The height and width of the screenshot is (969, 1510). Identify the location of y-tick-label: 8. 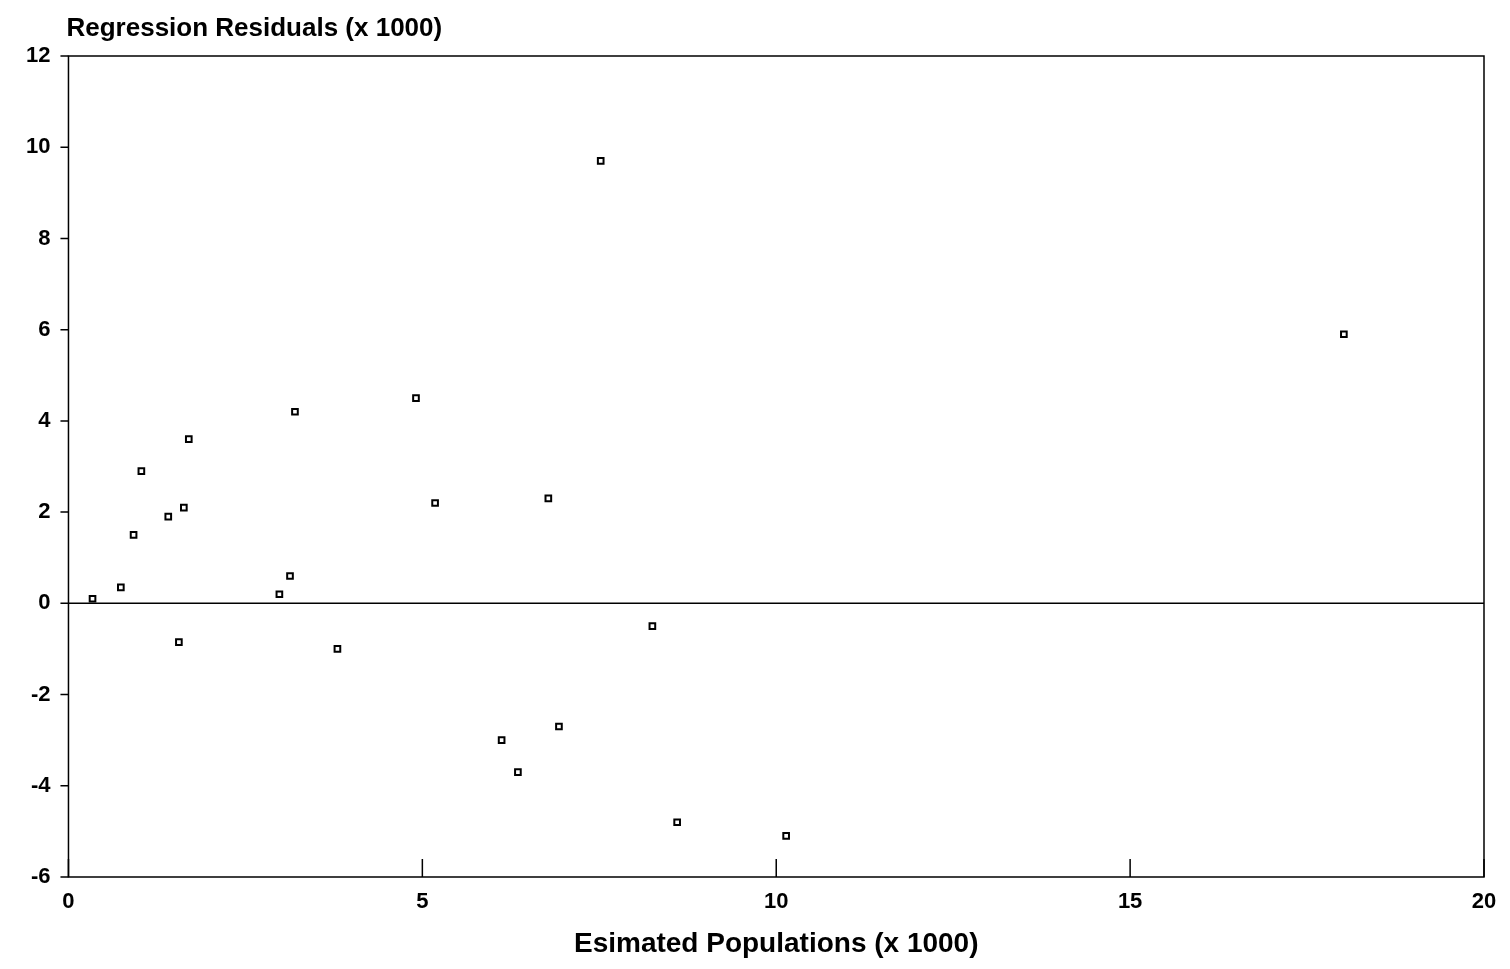
(44, 237).